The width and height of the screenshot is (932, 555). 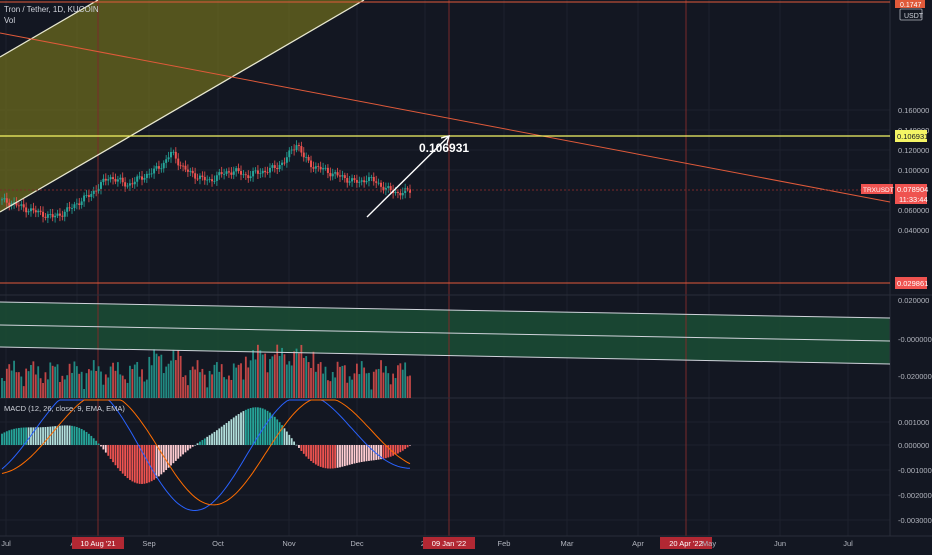 What do you see at coordinates (64, 408) in the screenshot?
I see `macd-legend: MACD (12, 26, close, 9, EMA, EMA)` at bounding box center [64, 408].